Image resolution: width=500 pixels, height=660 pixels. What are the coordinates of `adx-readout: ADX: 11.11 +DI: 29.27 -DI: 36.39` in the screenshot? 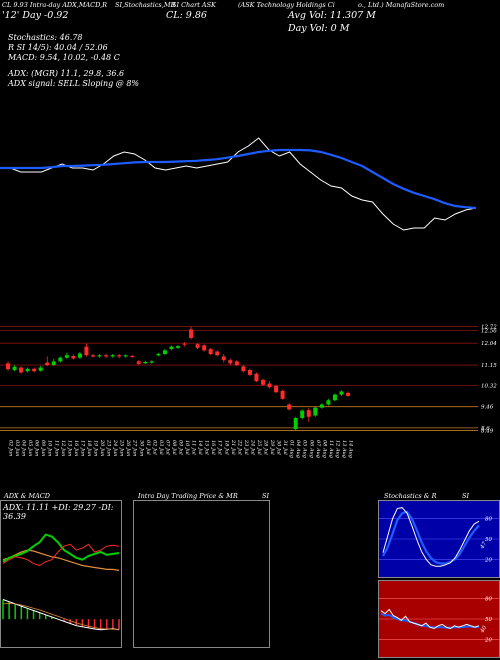 It's located at (58, 512).